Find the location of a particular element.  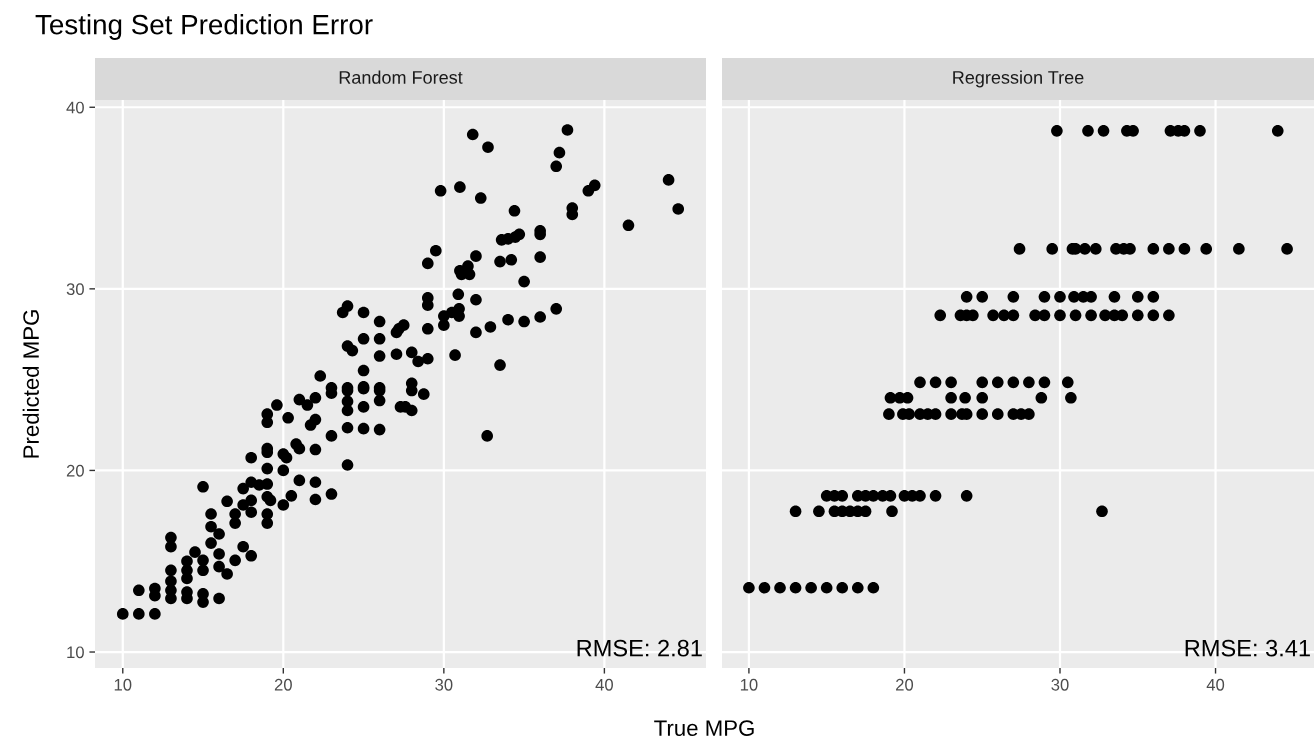

y-axis-title: Predicted MPG is located at coordinates (30, 384).